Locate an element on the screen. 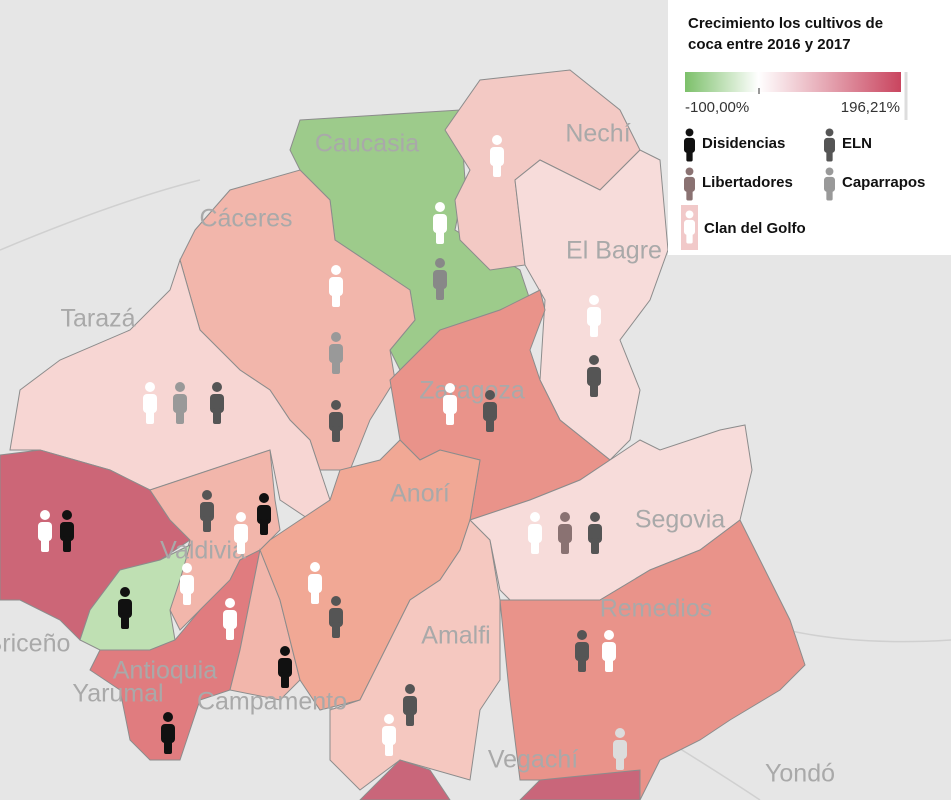 This screenshot has height=800, width=951. legend-box is located at coordinates (809, 127).